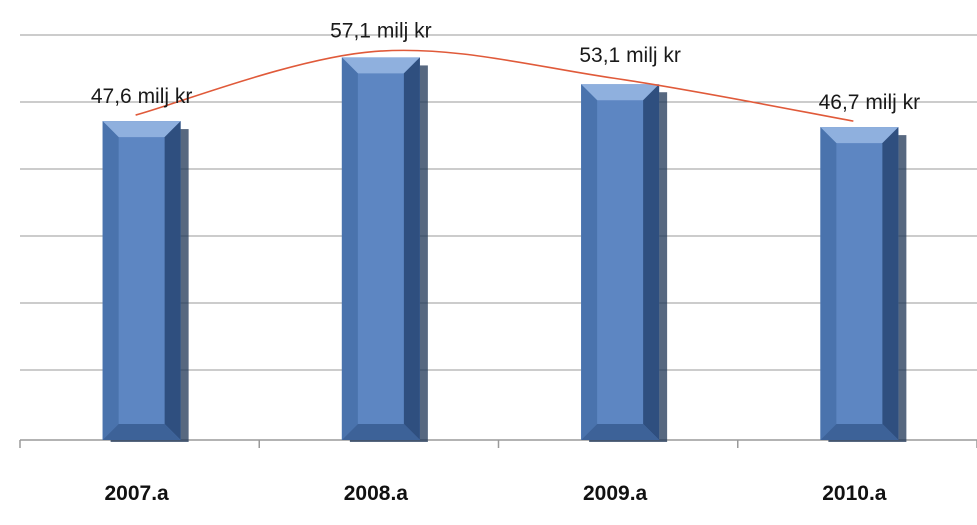 Image resolution: width=977 pixels, height=525 pixels. I want to click on data-label: 53,1 milj kr, so click(630, 55).